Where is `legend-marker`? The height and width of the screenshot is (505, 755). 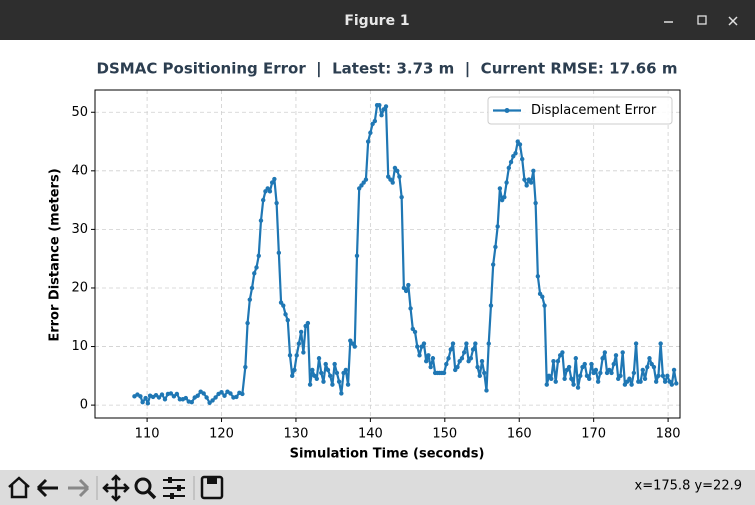
legend-marker is located at coordinates (507, 110).